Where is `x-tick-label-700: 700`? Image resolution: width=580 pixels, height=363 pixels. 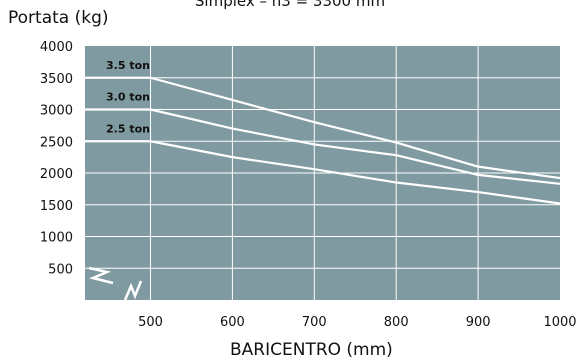 x-tick-label-700: 700 is located at coordinates (314, 322).